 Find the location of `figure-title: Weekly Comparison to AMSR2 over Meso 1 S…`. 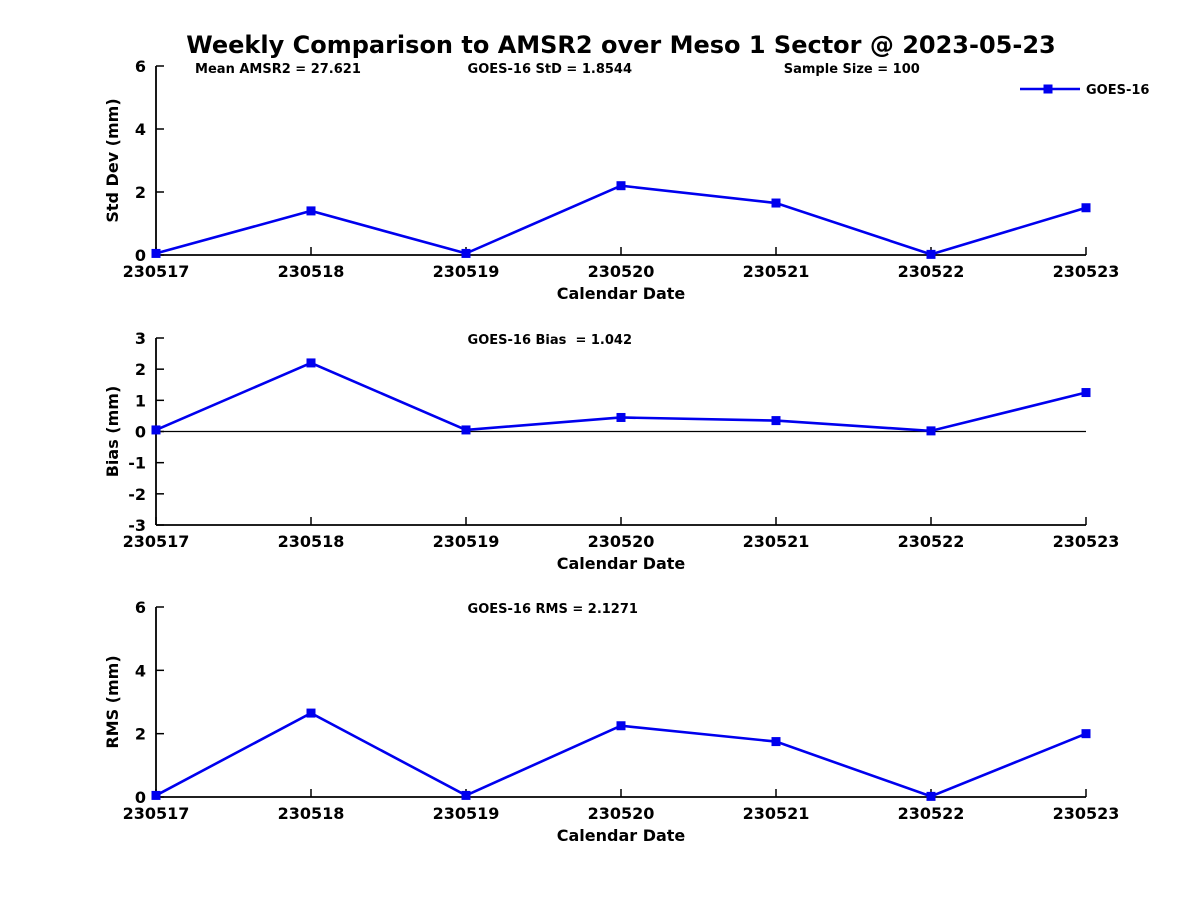

figure-title: Weekly Comparison to AMSR2 over Meso 1 S… is located at coordinates (621, 45).